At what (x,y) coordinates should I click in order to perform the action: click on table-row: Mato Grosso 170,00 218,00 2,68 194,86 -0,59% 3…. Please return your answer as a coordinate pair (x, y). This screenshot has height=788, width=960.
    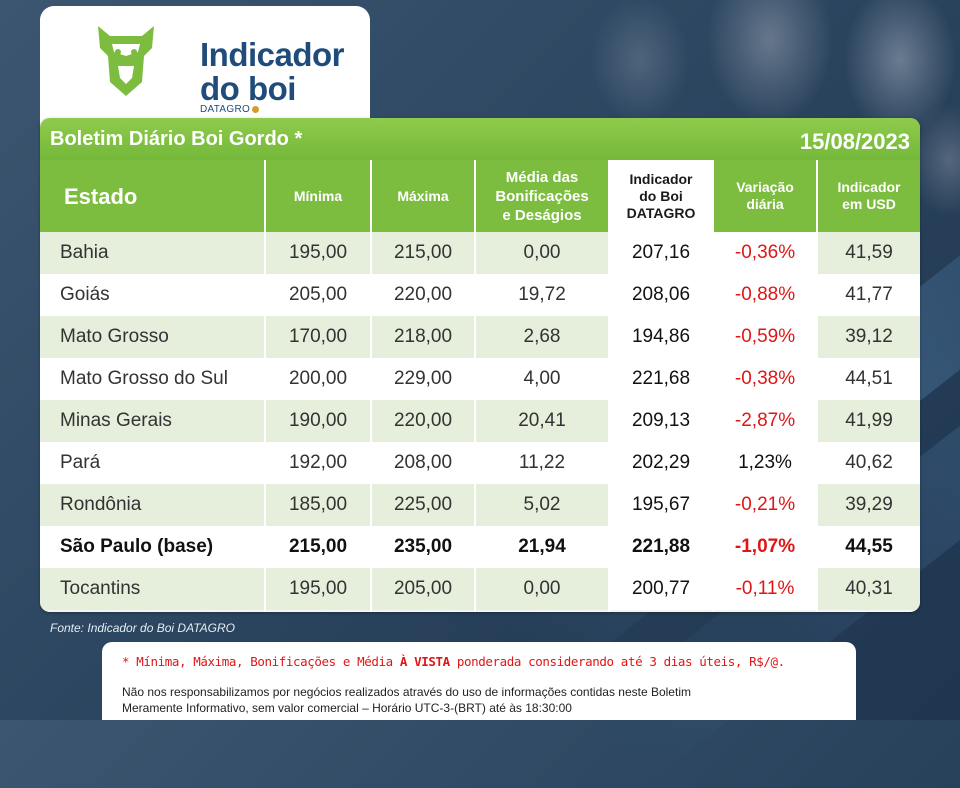
    Looking at the image, I should click on (480, 337).